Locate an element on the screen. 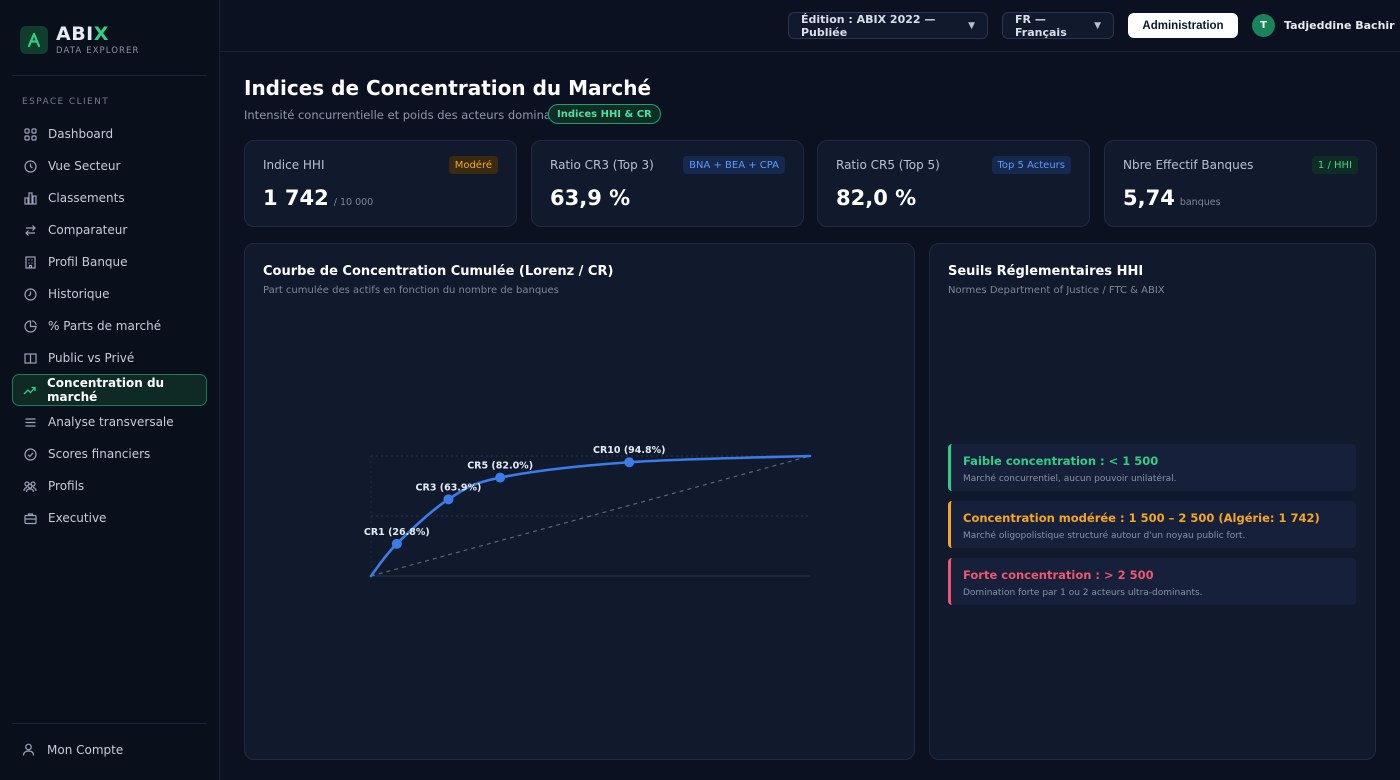 Image resolution: width=1400 pixels, height=780 pixels. equality-line is located at coordinates (590, 516).